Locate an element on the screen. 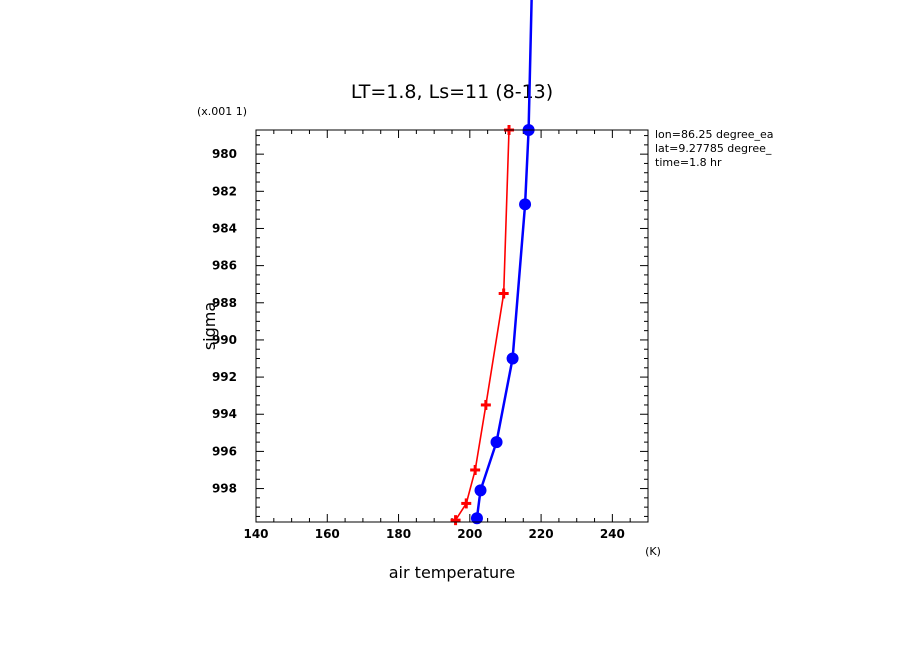 This screenshot has height=654, width=904. chart-title: LT=1.8, Ls=11 (8-13) is located at coordinates (452, 92).